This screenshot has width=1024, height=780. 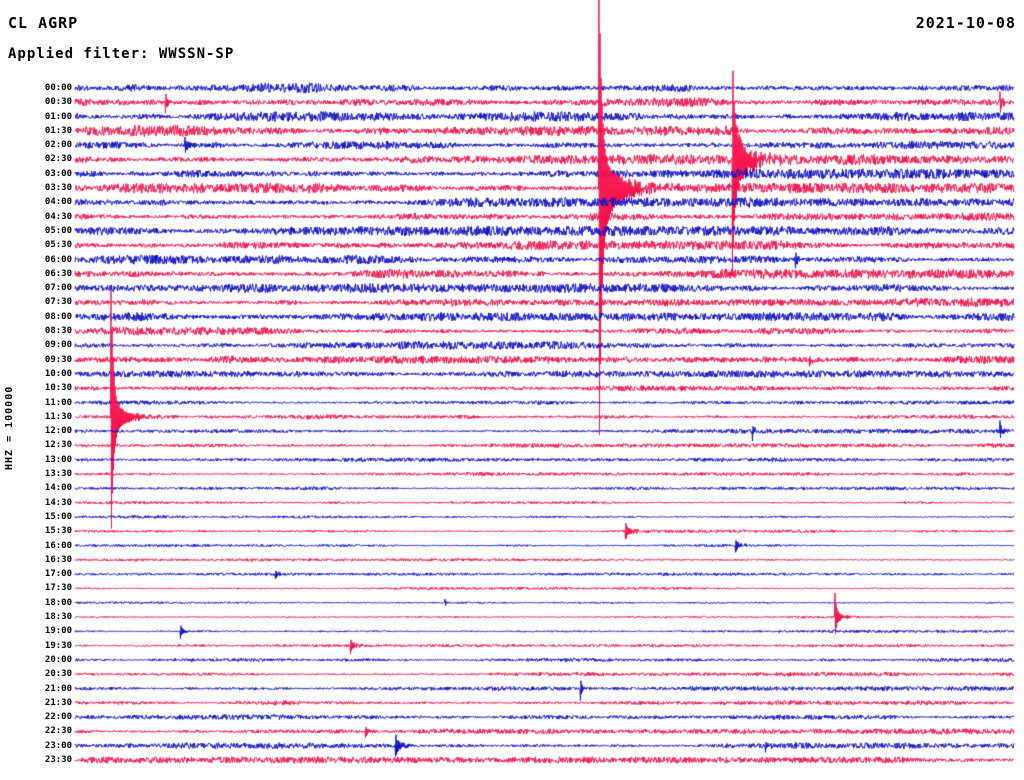 I want to click on station-code: CL AGRP, so click(x=43, y=23).